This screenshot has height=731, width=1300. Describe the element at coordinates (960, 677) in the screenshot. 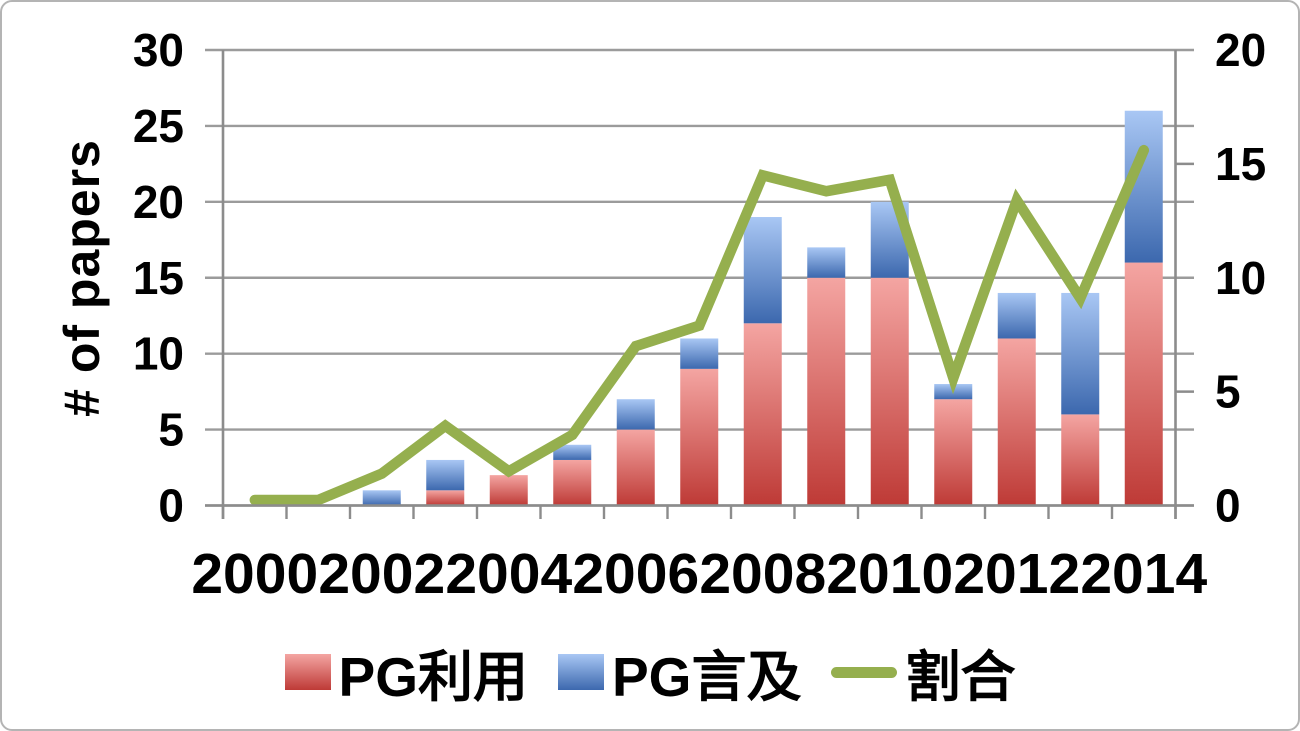

I see `legend-label-ratio: 割合` at that location.